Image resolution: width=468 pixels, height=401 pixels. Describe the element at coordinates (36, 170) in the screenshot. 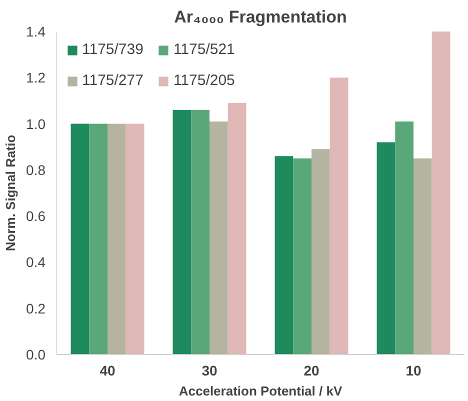

I see `y-tick-label: 0.8` at that location.